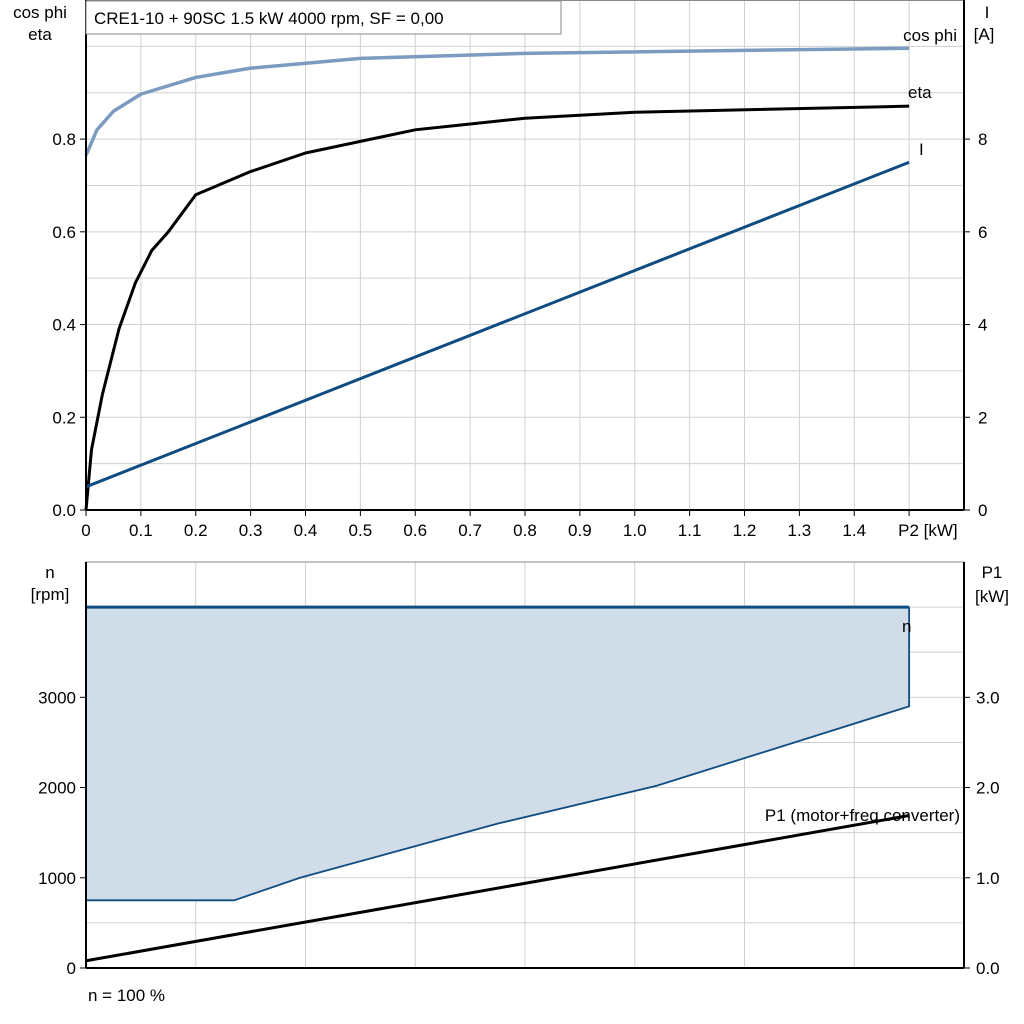 This screenshot has height=1024, width=1024. I want to click on y-tick-label: 0, so click(71, 968).